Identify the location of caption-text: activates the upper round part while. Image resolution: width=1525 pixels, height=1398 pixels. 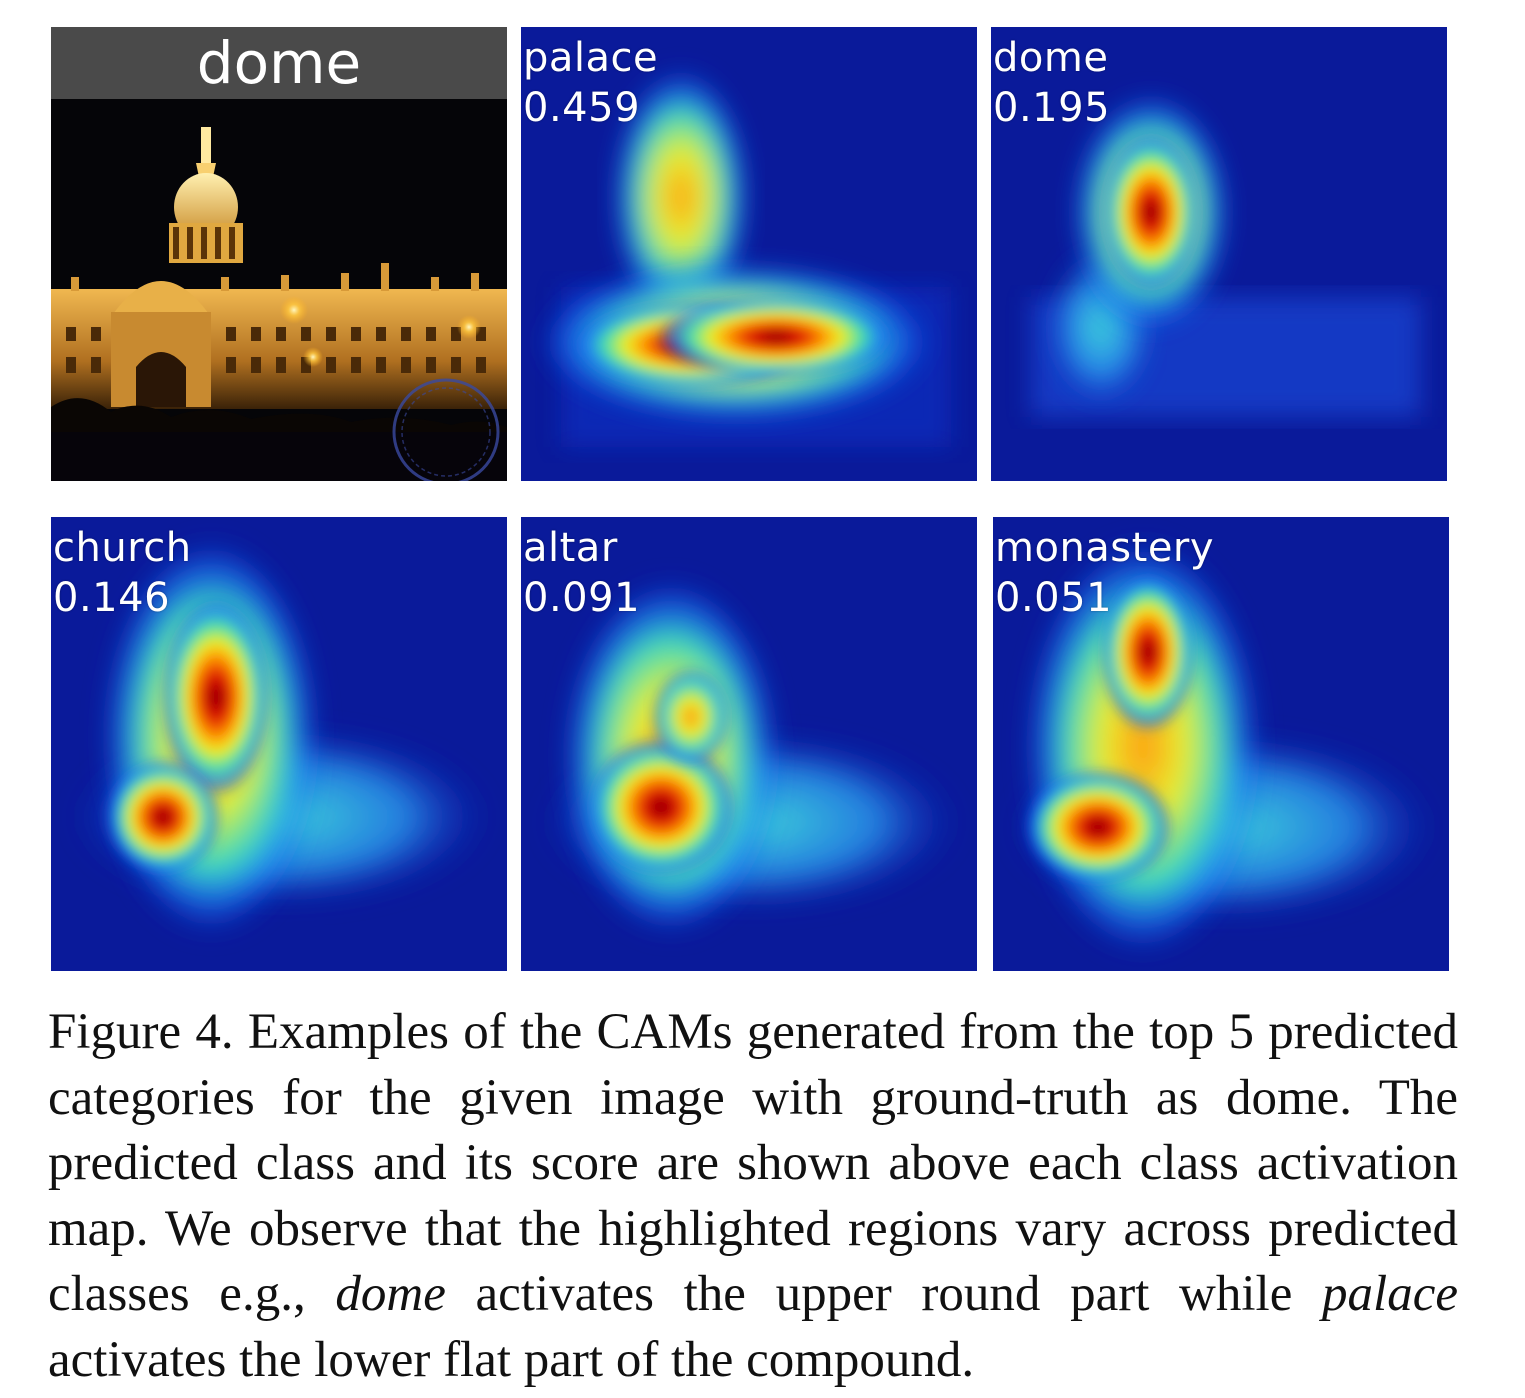
(884, 1294).